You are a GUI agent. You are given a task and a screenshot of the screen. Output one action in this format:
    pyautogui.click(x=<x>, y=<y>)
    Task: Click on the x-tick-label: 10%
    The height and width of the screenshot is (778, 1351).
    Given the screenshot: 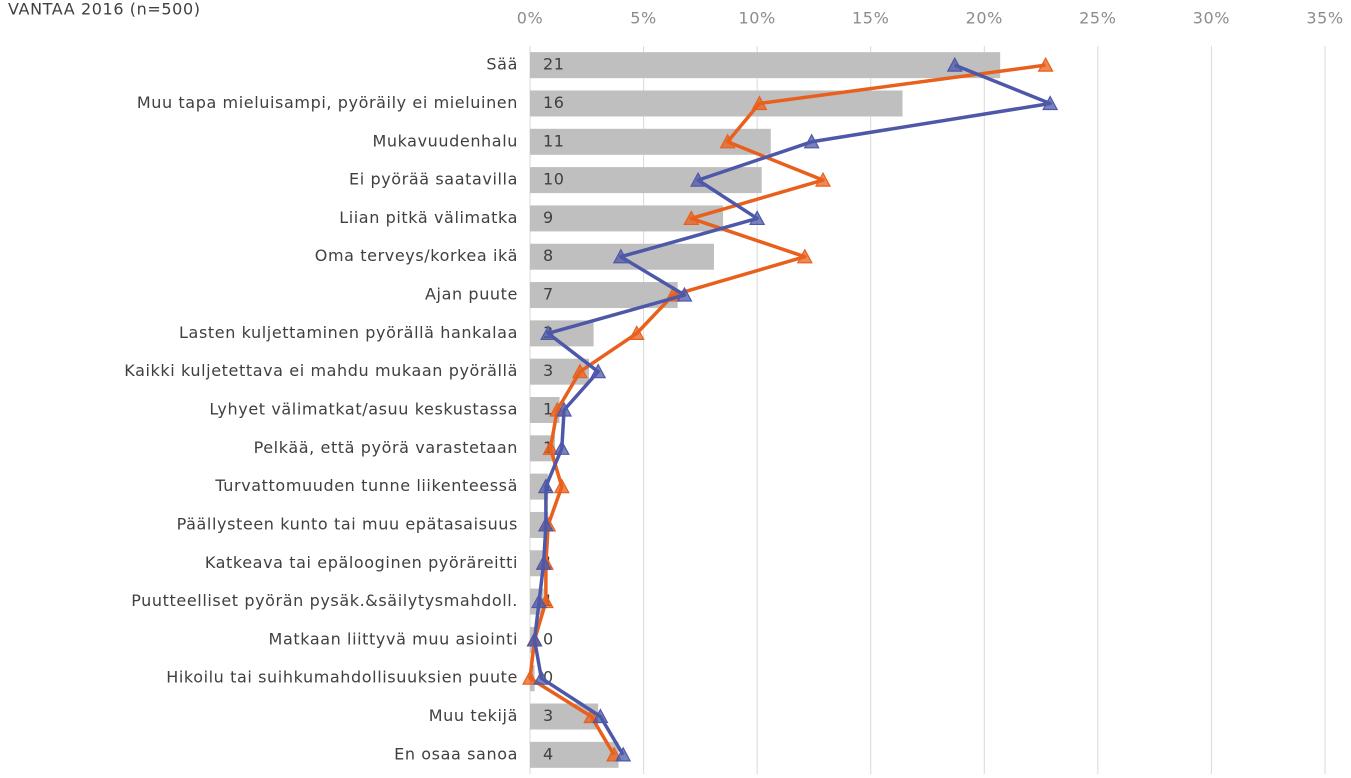 What is the action you would take?
    pyautogui.click(x=756, y=18)
    